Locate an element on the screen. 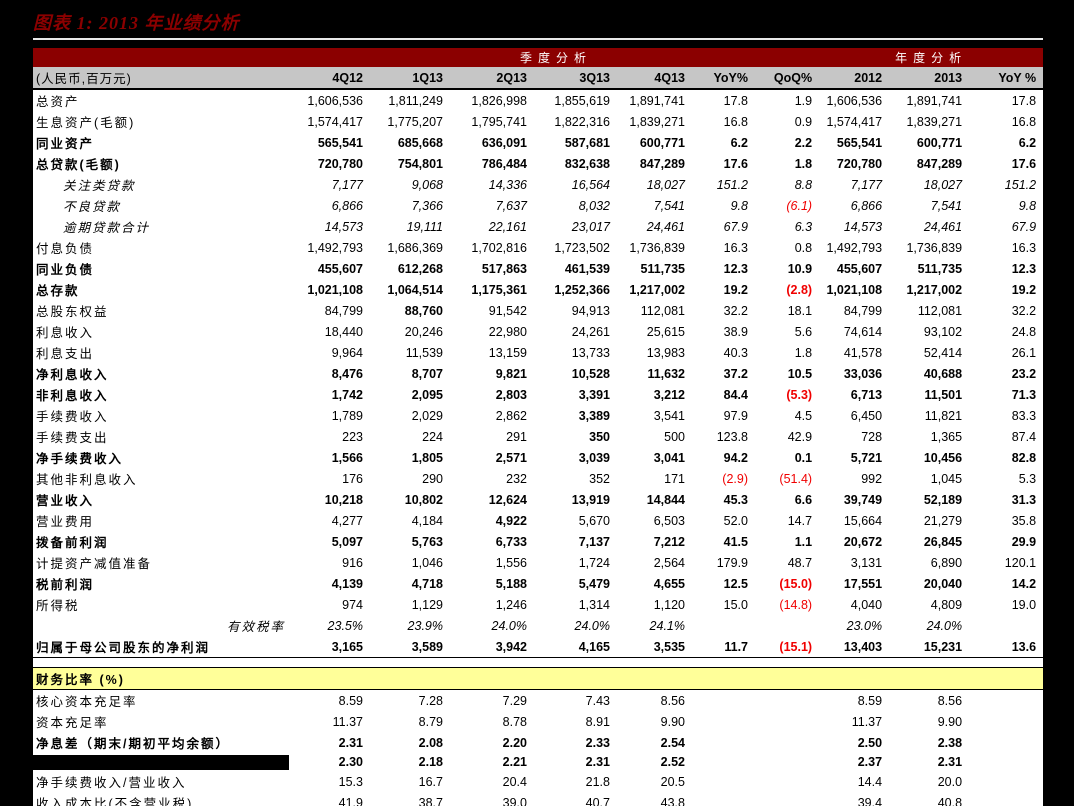 This screenshot has height=806, width=1074. cell: 22,980 is located at coordinates (507, 331).